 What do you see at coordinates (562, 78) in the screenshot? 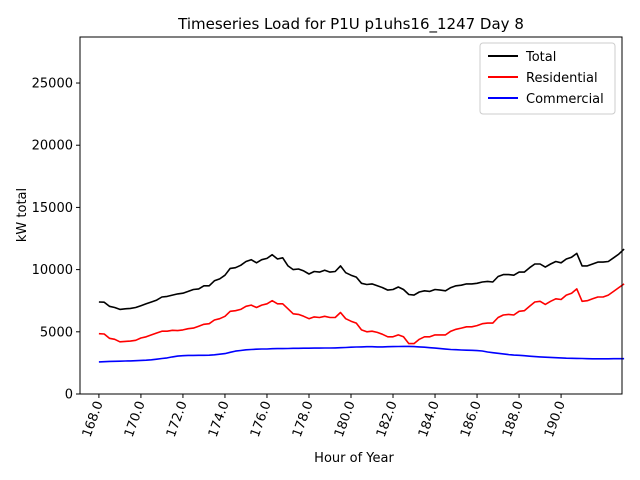
I see `legend-label-residential: Residential` at bounding box center [562, 78].